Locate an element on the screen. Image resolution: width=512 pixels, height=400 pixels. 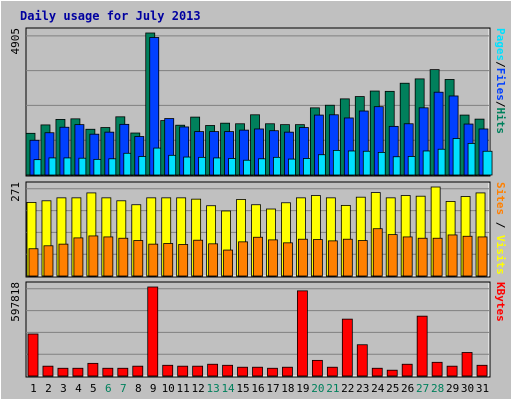
x-tick-label-day-21: 21 is located at coordinates (332, 388).